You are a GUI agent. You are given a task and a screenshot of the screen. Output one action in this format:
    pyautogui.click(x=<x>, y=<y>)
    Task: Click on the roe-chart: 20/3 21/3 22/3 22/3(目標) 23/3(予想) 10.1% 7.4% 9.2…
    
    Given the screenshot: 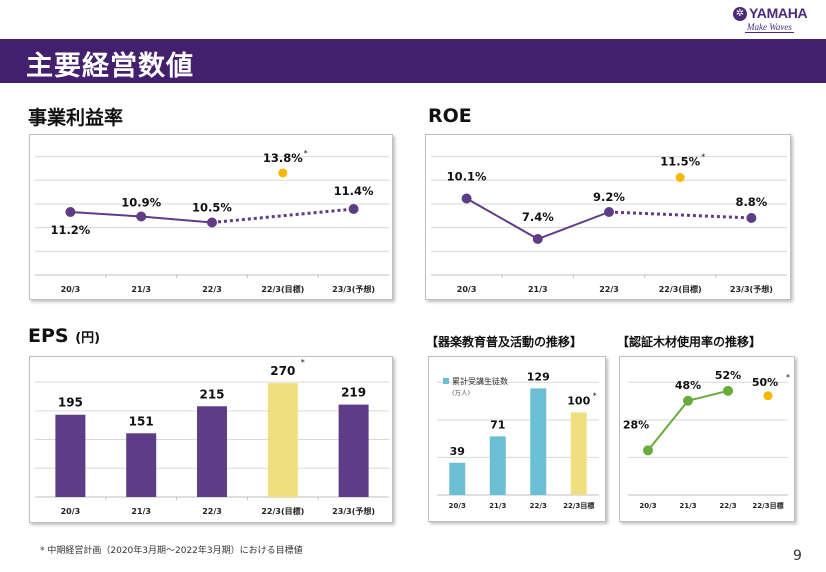 What is the action you would take?
    pyautogui.click(x=608, y=217)
    